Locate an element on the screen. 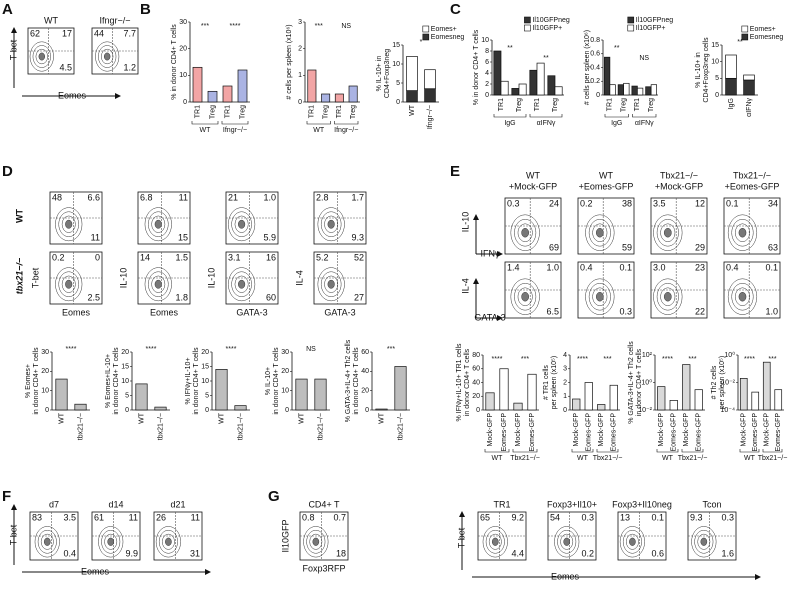  y-tick-label: 5 is located at coordinates (127, 395).